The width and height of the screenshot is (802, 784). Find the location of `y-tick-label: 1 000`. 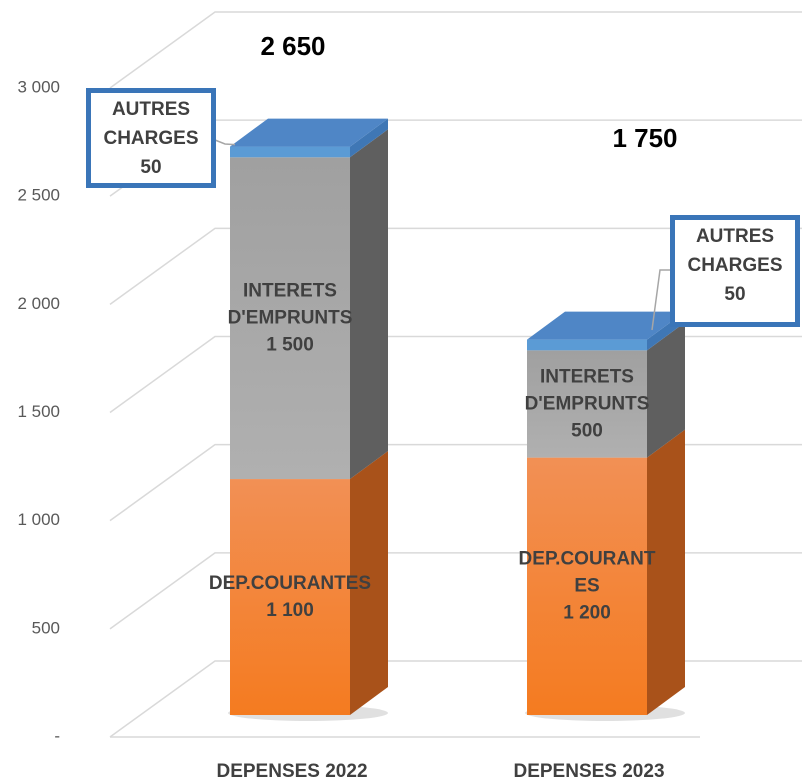

y-tick-label: 1 000 is located at coordinates (38, 519).